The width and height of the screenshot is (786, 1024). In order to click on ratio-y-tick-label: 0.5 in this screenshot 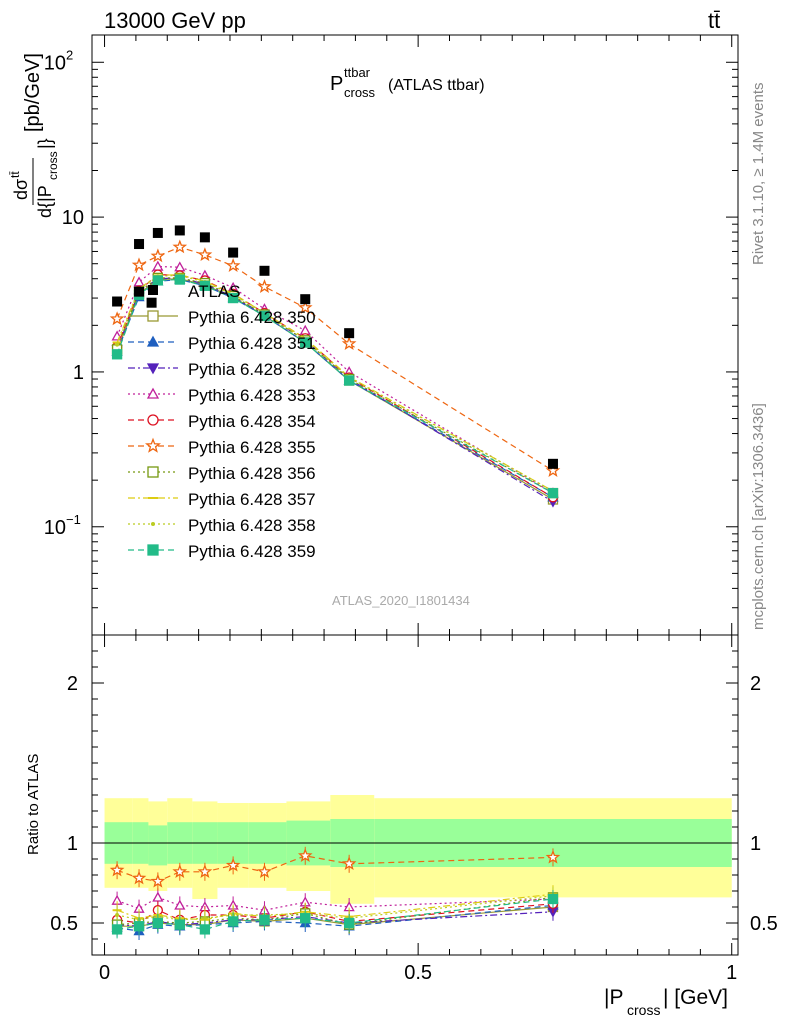, I will do `click(64, 924)`.